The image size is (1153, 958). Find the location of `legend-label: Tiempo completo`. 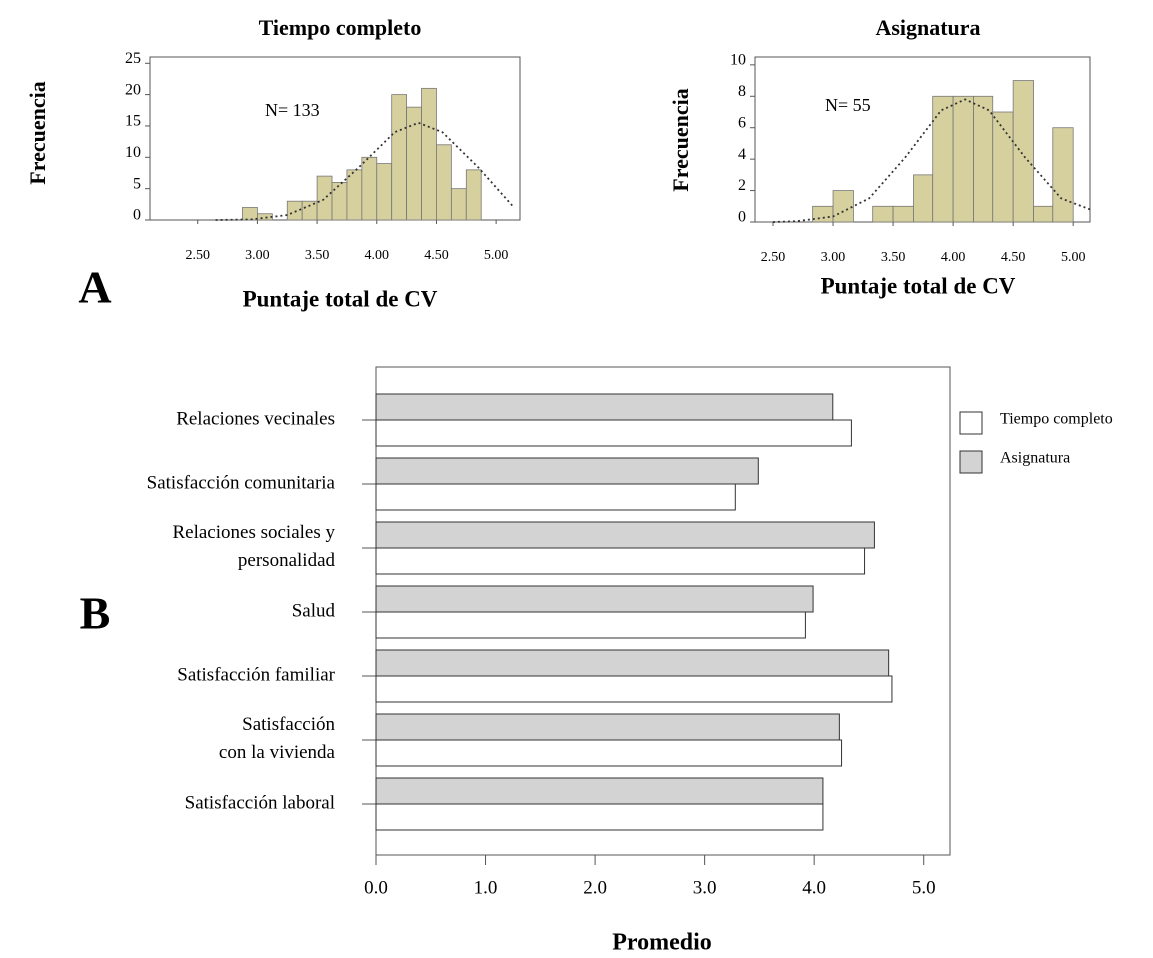

legend-label: Tiempo completo is located at coordinates (1056, 419).